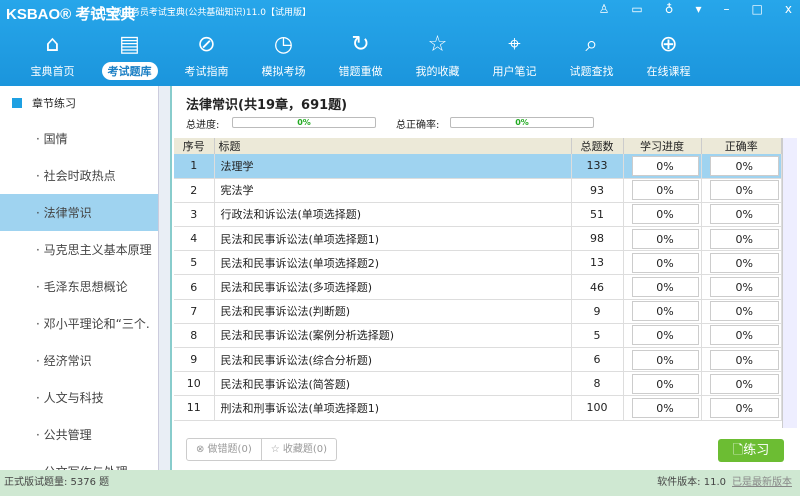  Describe the element at coordinates (741, 146) in the screenshot. I see `col-accuracy: 正确率` at that location.